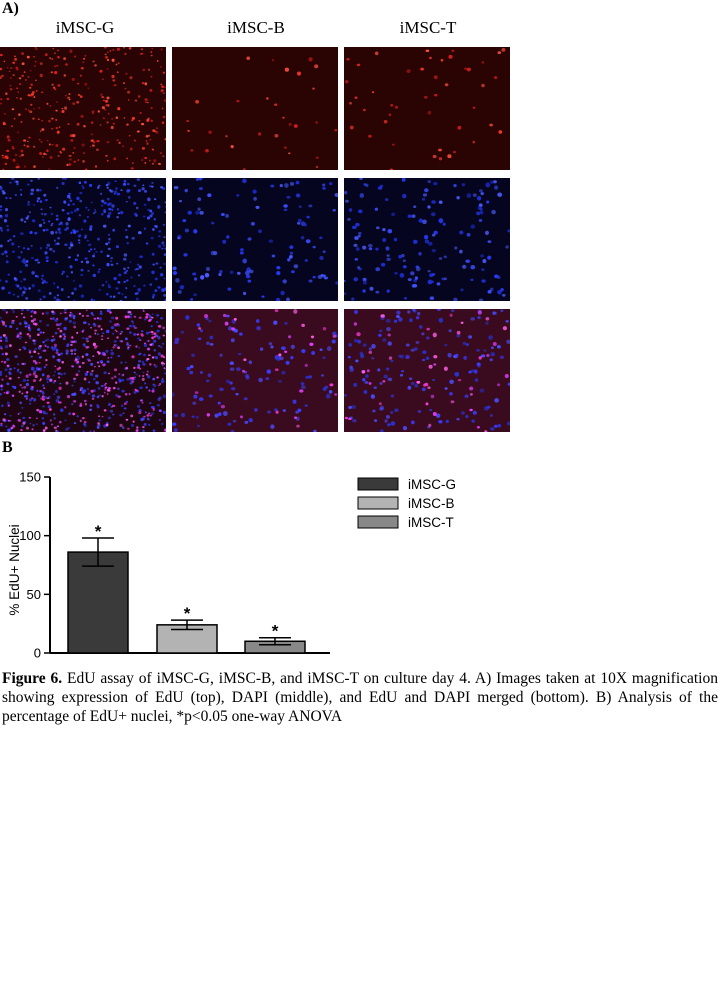  I want to click on y-axis-label: % EdU+ Nuclei, so click(14, 569).